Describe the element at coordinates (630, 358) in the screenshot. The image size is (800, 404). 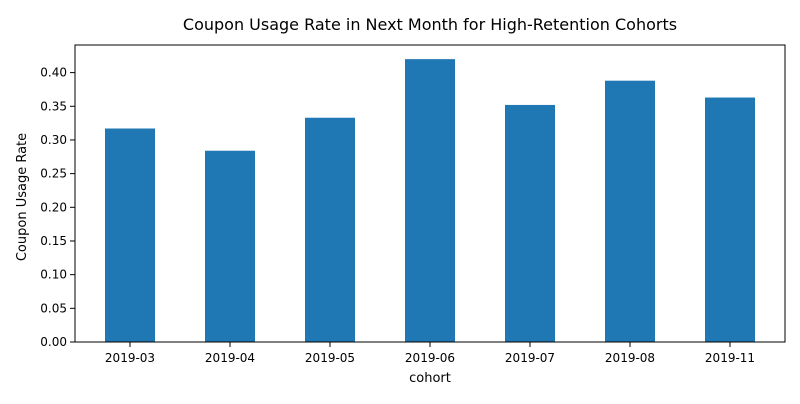
I see `x-tick-label: 2019-08` at that location.